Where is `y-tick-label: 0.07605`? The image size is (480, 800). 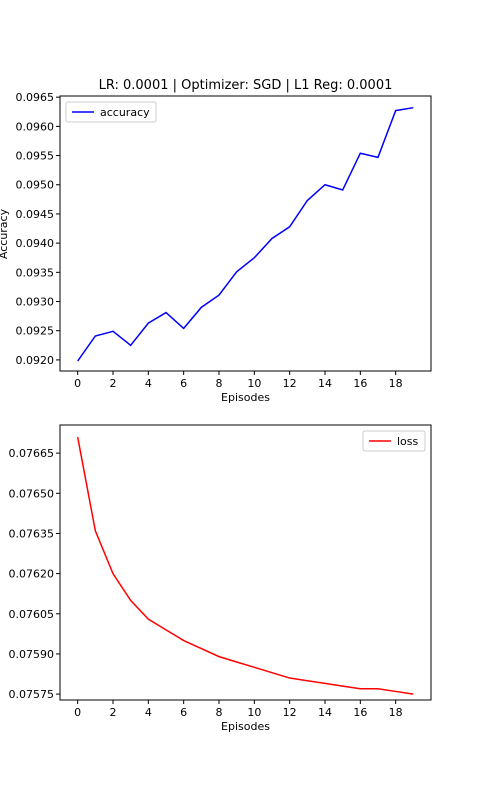 y-tick-label: 0.07605 is located at coordinates (32, 614).